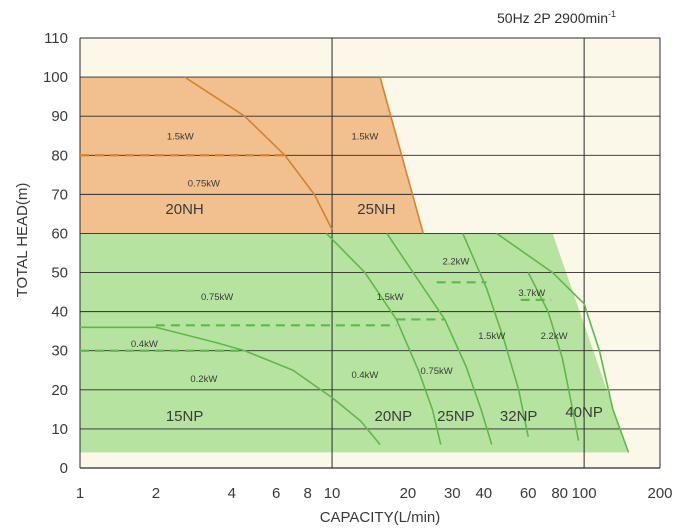  I want to click on motor-label: 3.7kW, so click(531, 293).